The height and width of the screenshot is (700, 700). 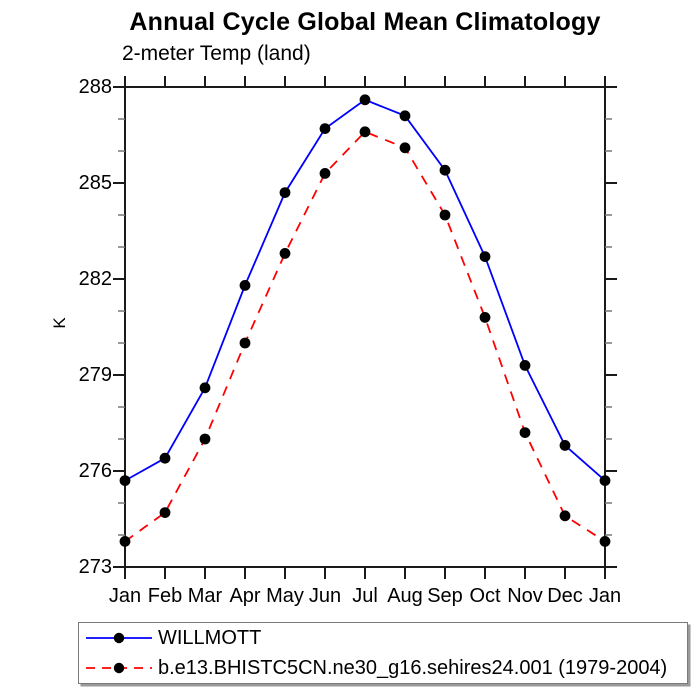 I want to click on x-tick-label: Dec, so click(x=565, y=596).